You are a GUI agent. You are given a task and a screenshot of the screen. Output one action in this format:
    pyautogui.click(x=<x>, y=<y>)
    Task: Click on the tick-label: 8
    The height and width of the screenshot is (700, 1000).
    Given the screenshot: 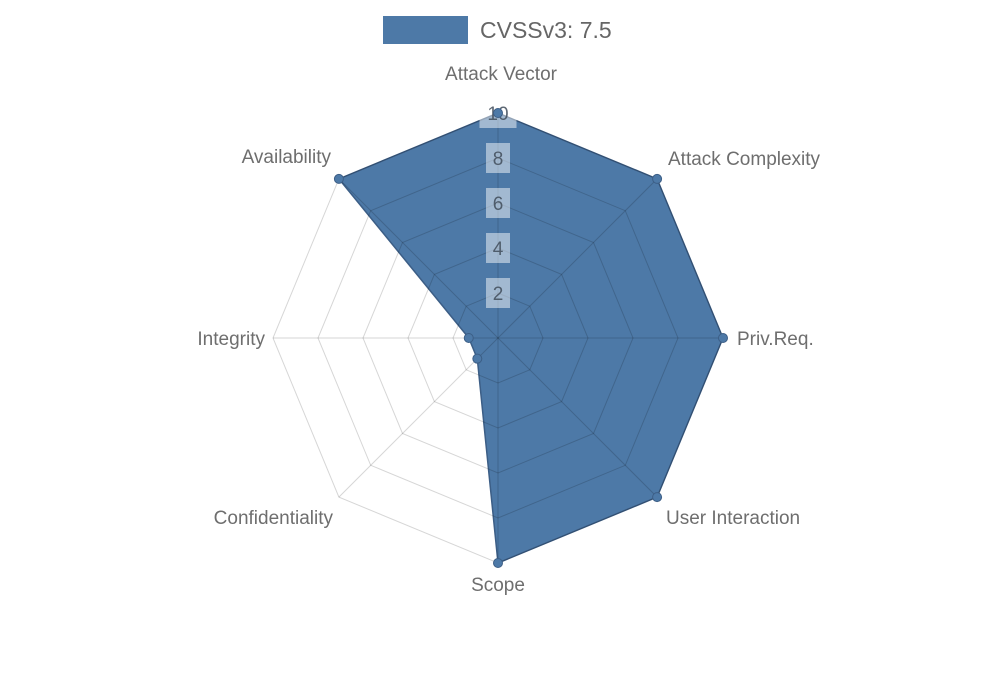 What is the action you would take?
    pyautogui.click(x=498, y=159)
    